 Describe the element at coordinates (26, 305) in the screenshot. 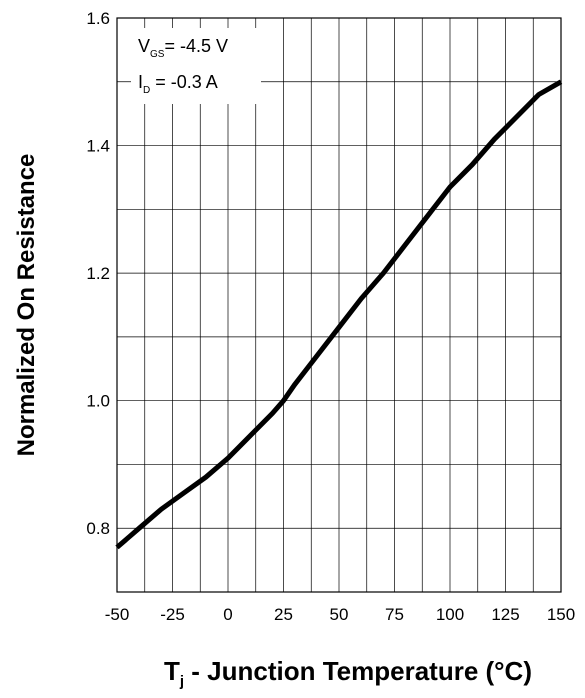

I see `y-axis-label: Normalized On Resistance` at that location.